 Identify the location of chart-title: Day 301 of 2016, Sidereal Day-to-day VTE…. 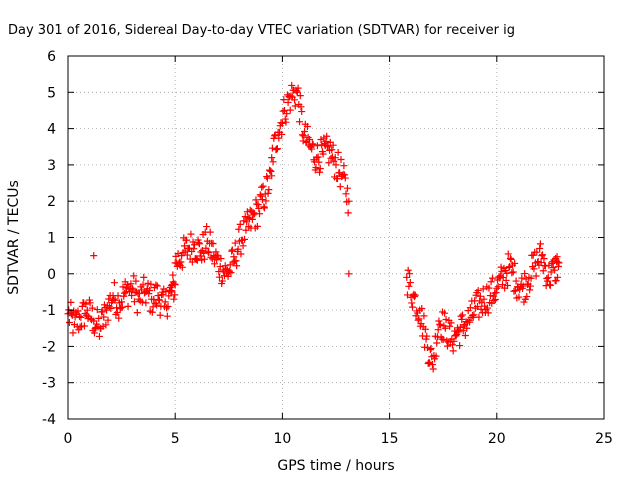
(261, 30).